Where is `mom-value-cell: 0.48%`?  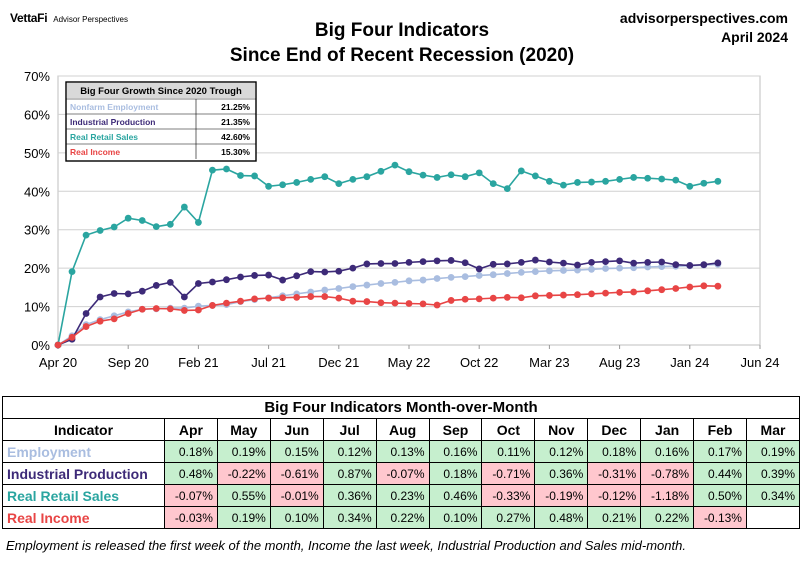 mom-value-cell: 0.48% is located at coordinates (191, 473).